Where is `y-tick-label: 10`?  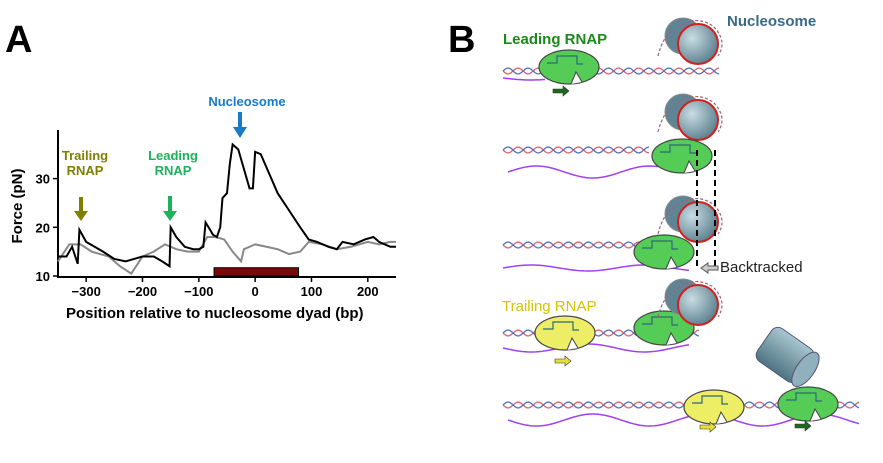 y-tick-label: 10 is located at coordinates (43, 276).